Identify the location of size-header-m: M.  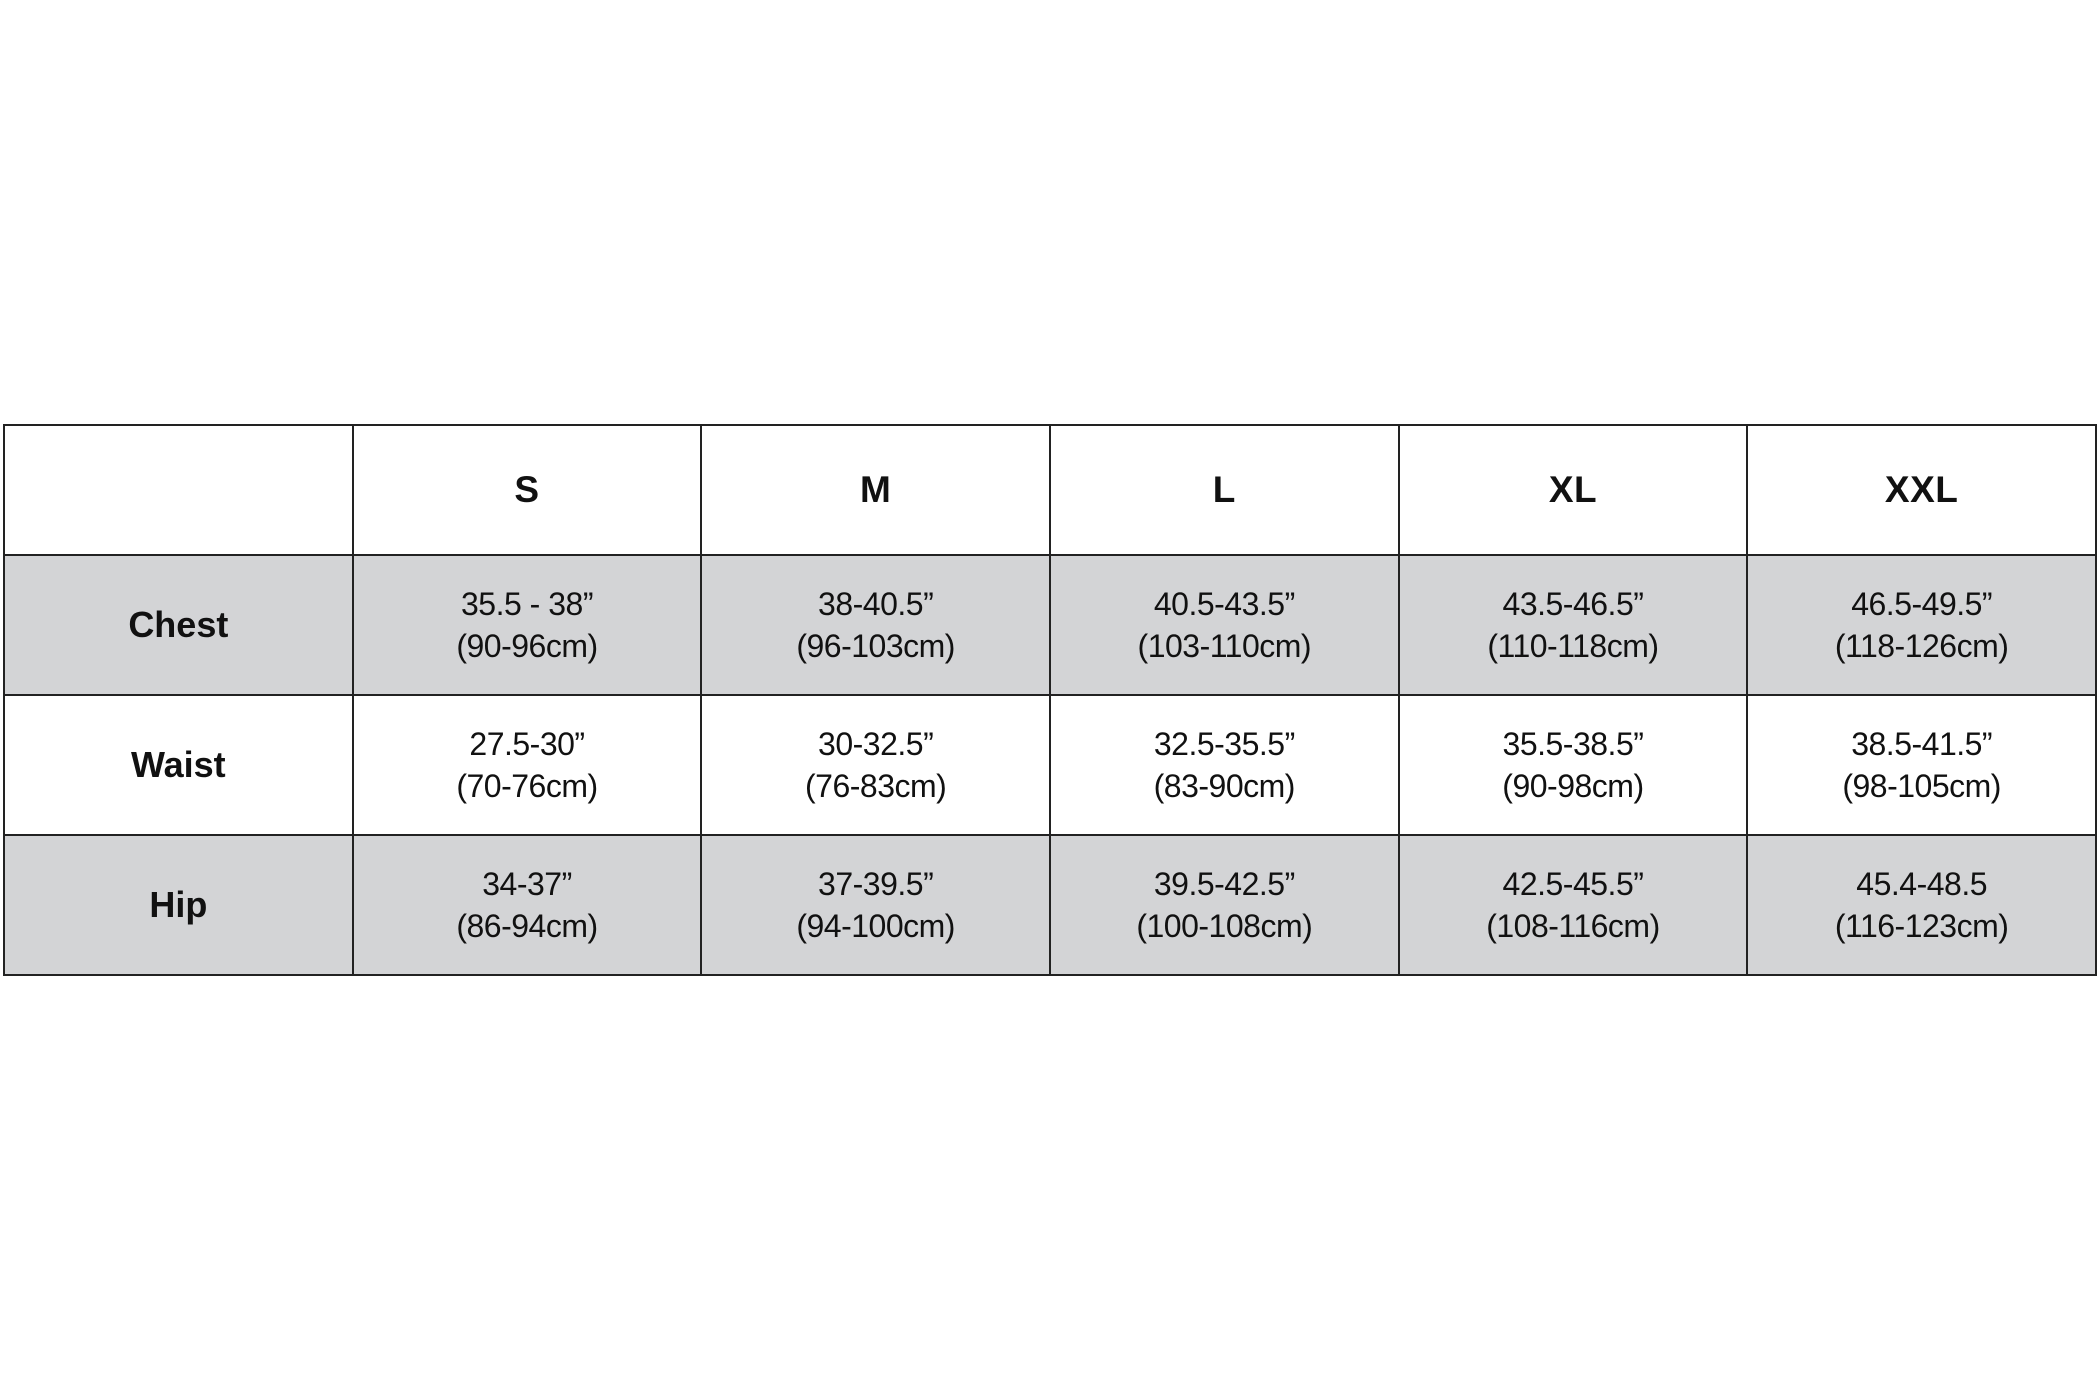
(875, 490).